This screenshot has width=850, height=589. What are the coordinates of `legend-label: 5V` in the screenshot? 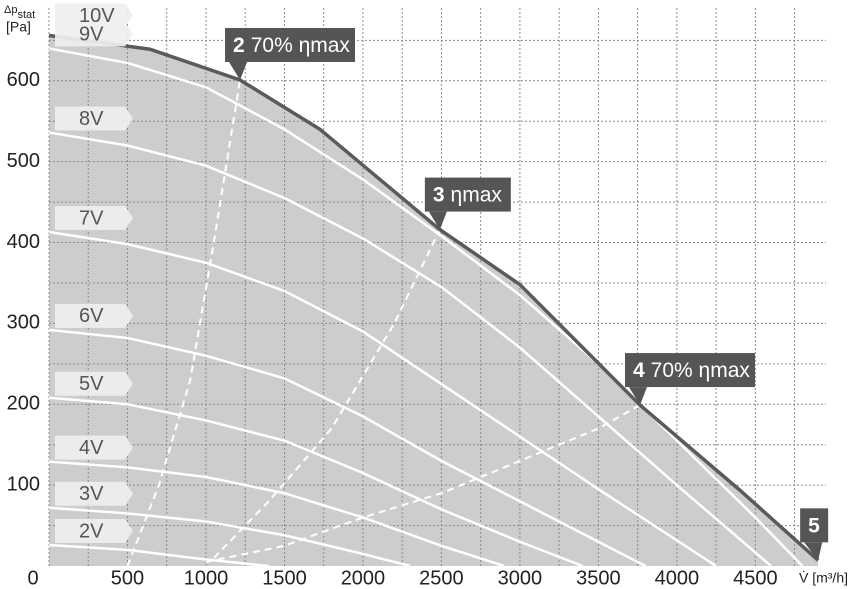 It's located at (91, 384).